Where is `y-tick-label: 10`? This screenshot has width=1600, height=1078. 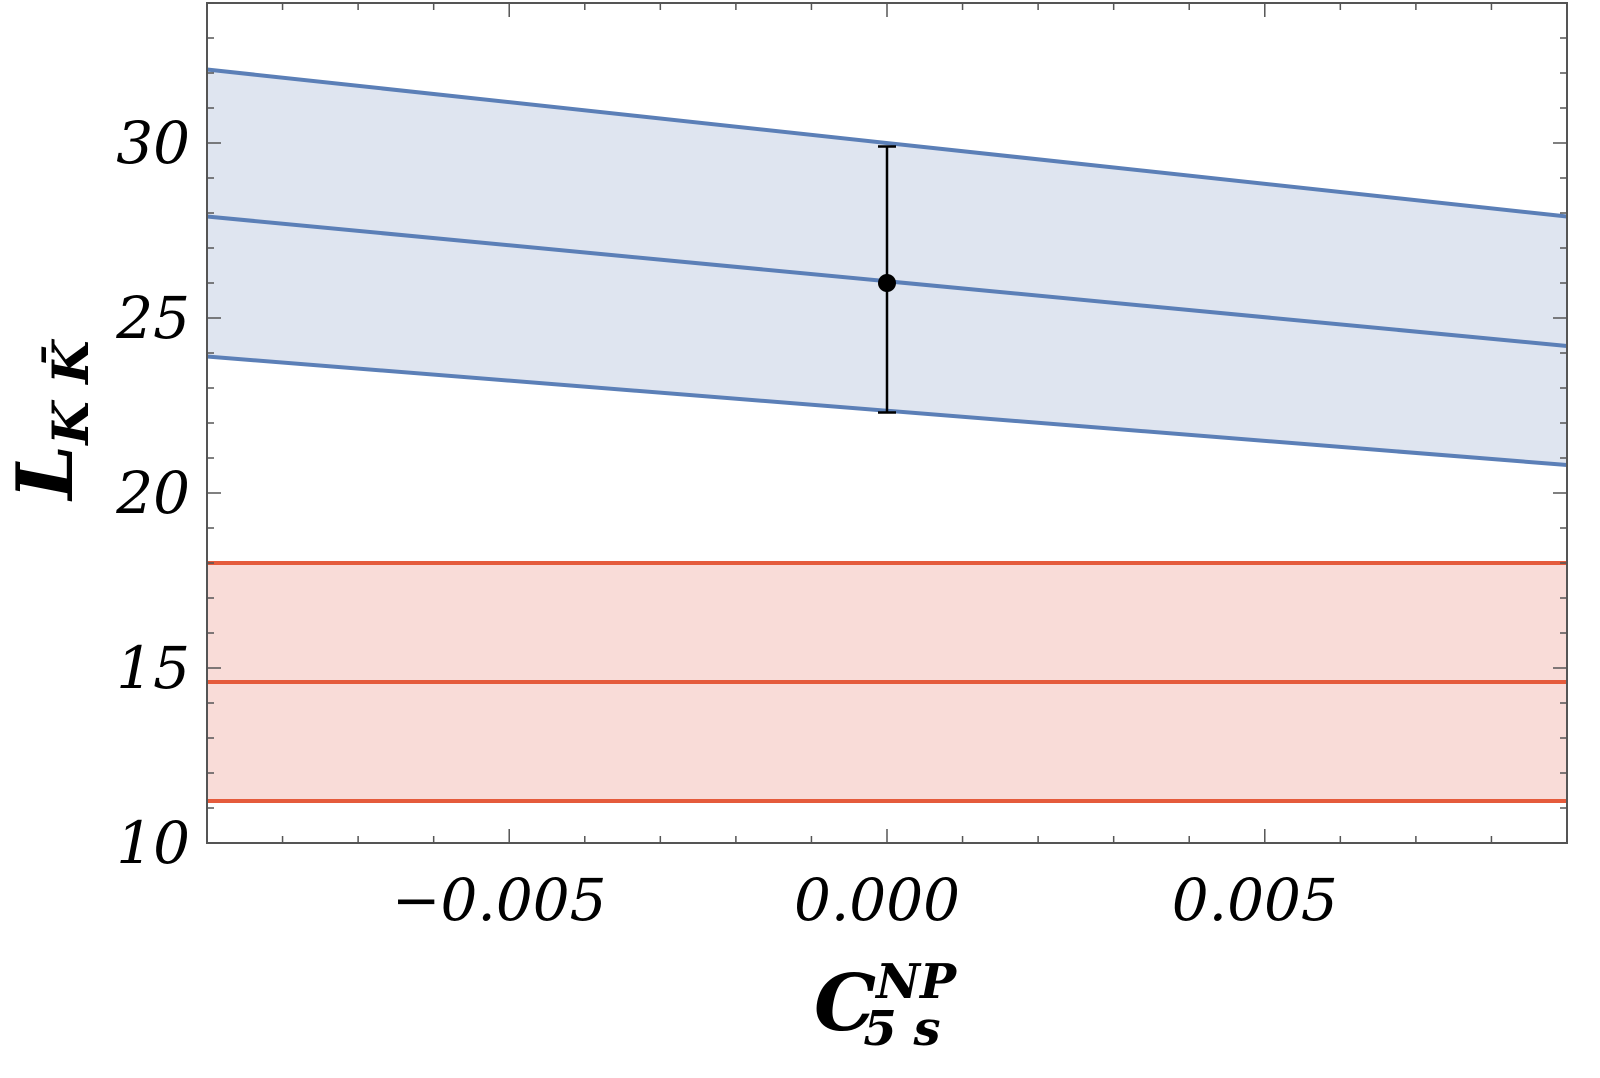 y-tick-label: 10 is located at coordinates (153, 843).